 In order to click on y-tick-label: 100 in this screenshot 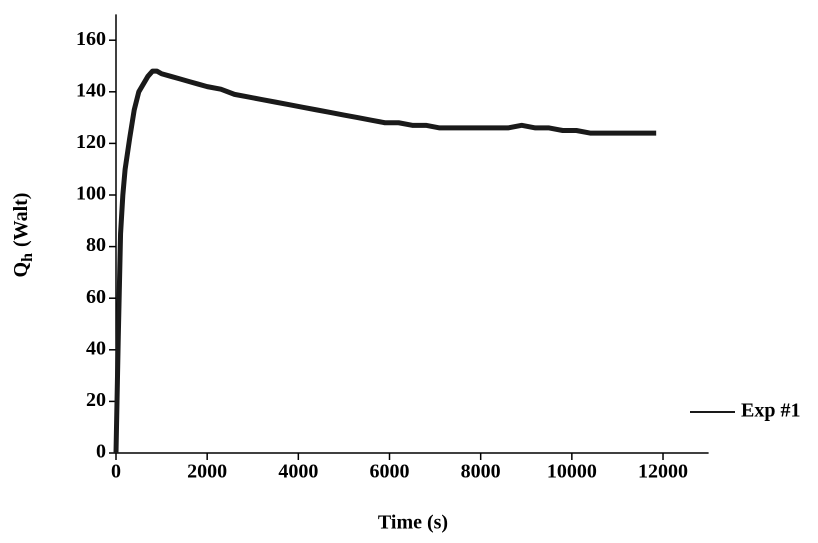, I will do `click(91, 194)`.